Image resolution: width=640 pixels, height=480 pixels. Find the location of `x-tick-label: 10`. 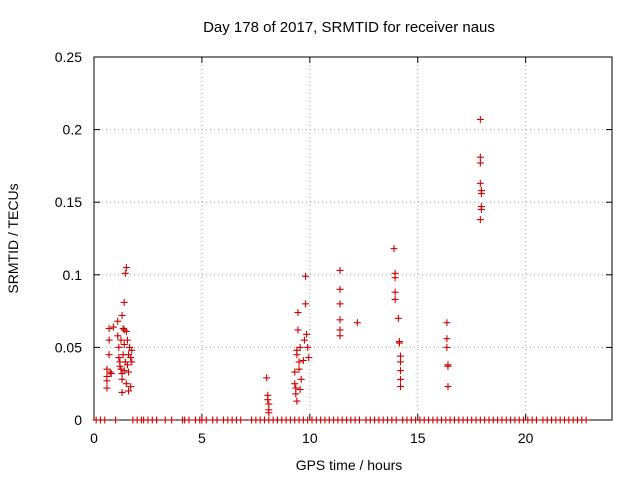

x-tick-label: 10 is located at coordinates (310, 438).